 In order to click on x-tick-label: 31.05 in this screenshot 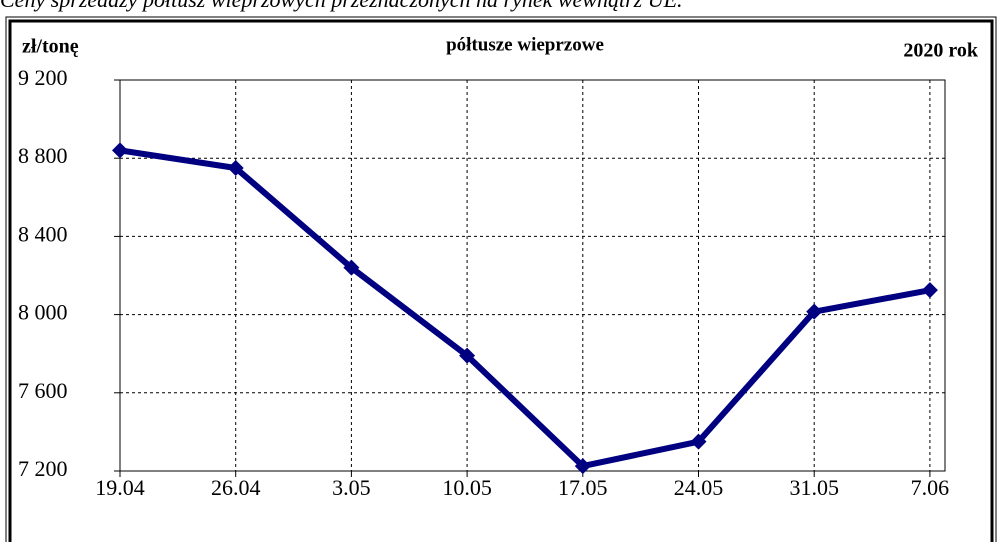, I will do `click(814, 487)`.